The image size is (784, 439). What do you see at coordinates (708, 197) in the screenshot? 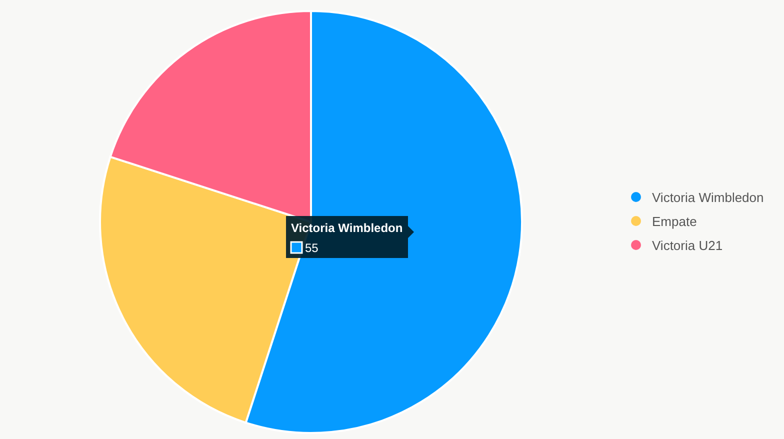
I see `legend-label: Victoria Wimbledon` at bounding box center [708, 197].